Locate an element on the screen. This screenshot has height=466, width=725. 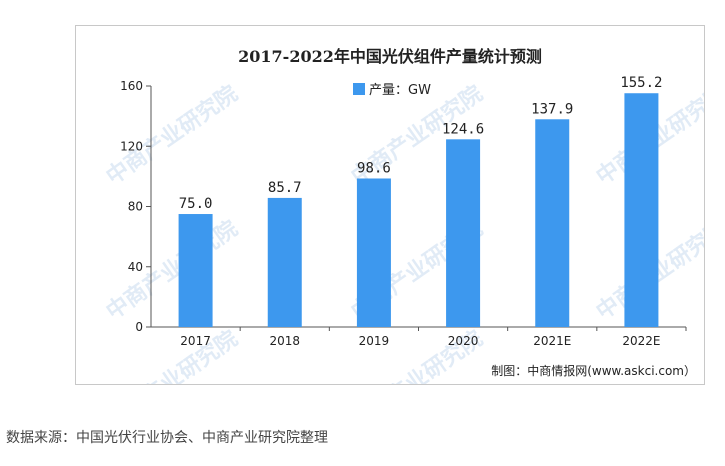
x-tick-label: 2022E is located at coordinates (641, 341).